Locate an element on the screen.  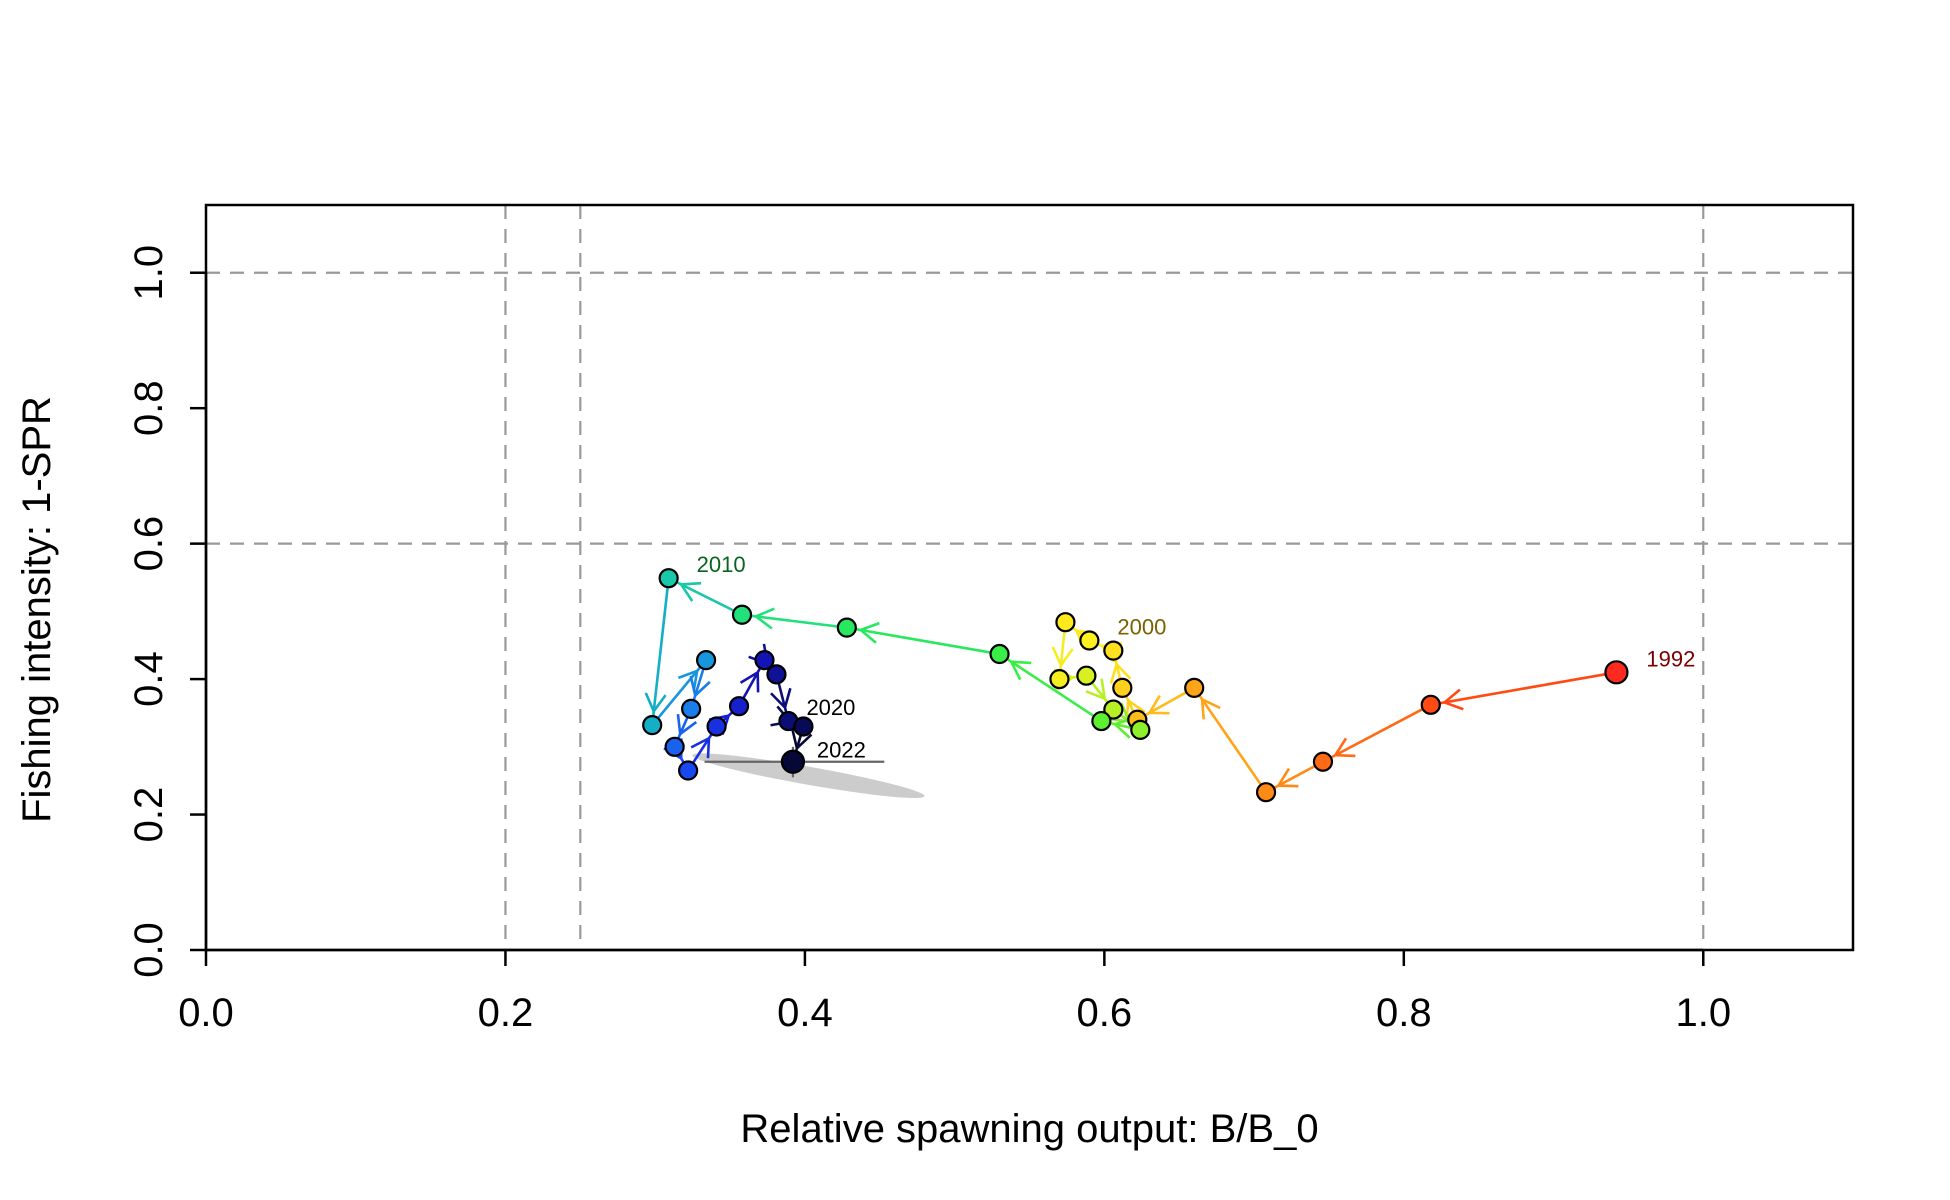
y-tick-label: 0.4 is located at coordinates (149, 679).